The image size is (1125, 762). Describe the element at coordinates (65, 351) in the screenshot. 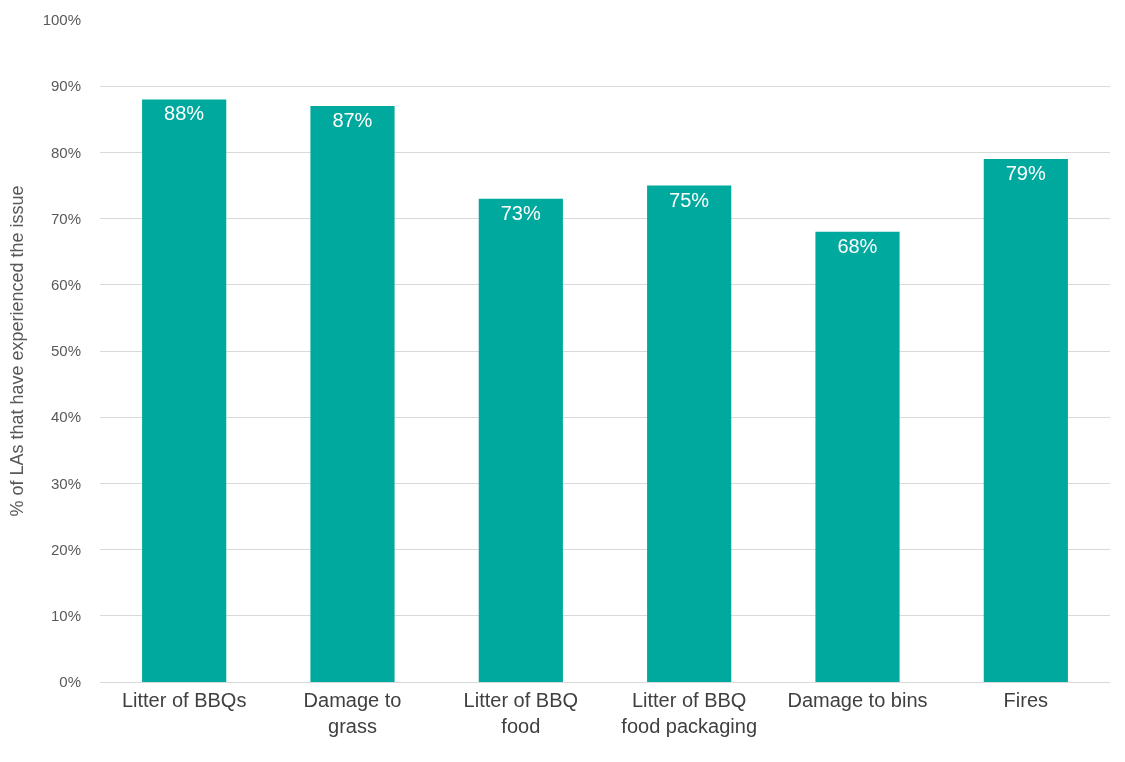

I see `y-tick-label: 50%` at that location.